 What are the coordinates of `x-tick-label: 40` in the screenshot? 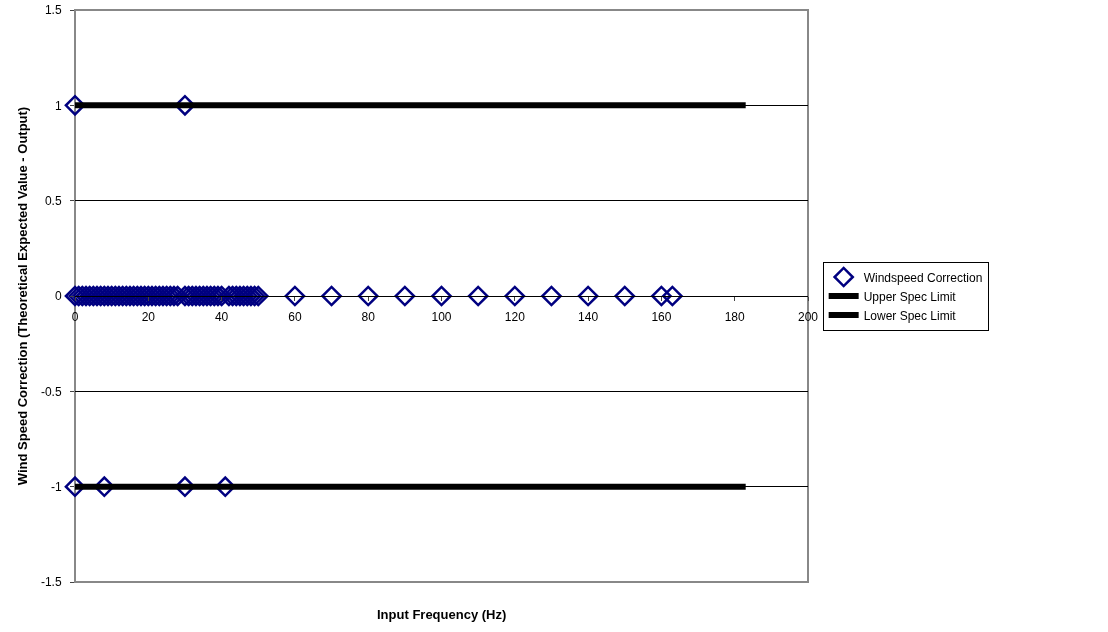 It's located at (221, 317).